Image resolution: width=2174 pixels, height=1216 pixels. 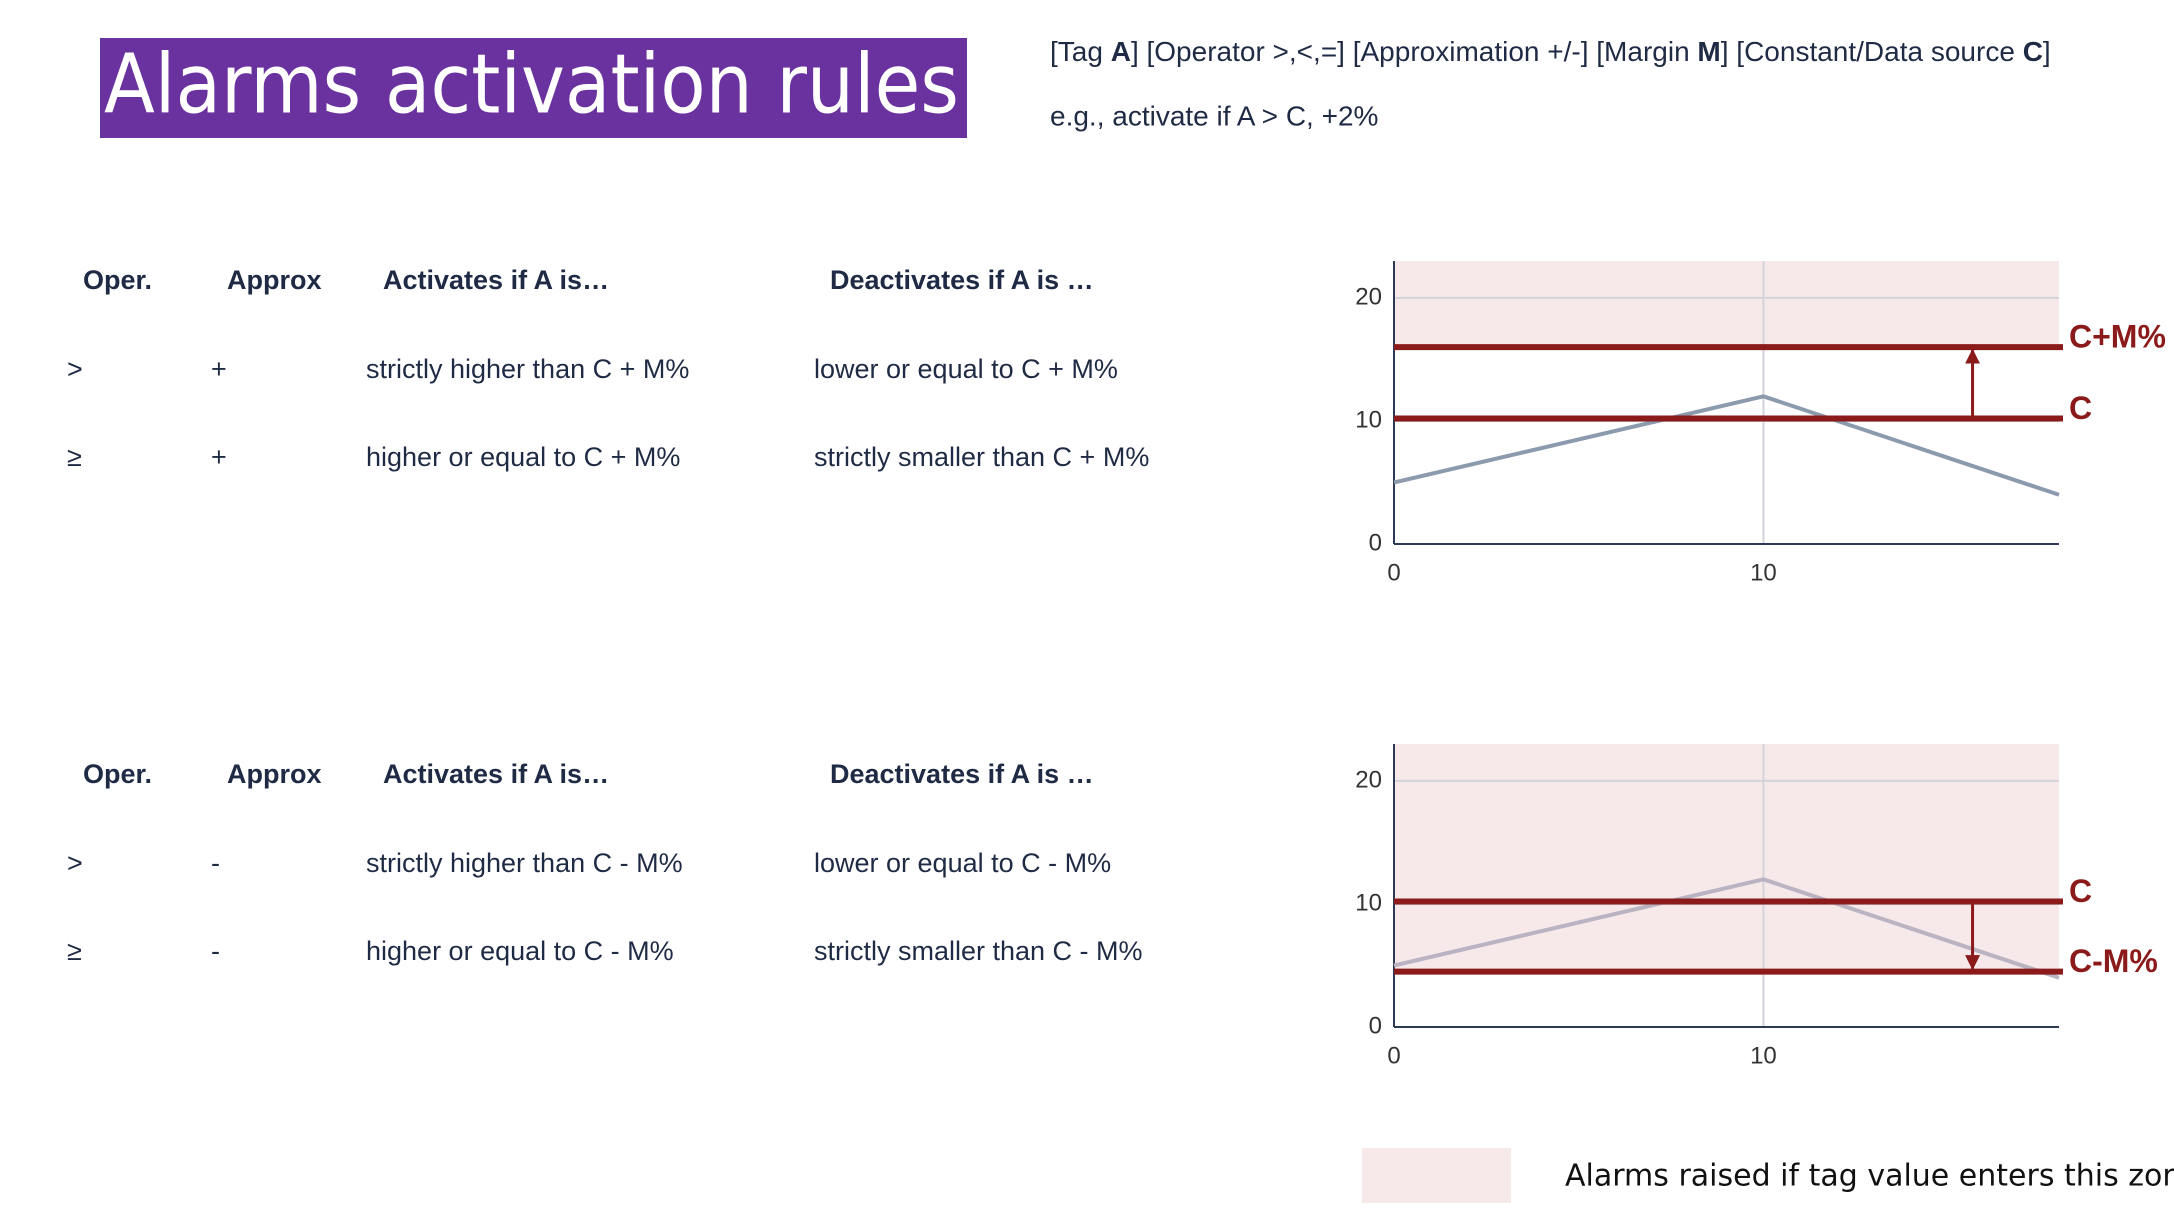 What do you see at coordinates (1708, 51) in the screenshot?
I see `syntax-part: M` at bounding box center [1708, 51].